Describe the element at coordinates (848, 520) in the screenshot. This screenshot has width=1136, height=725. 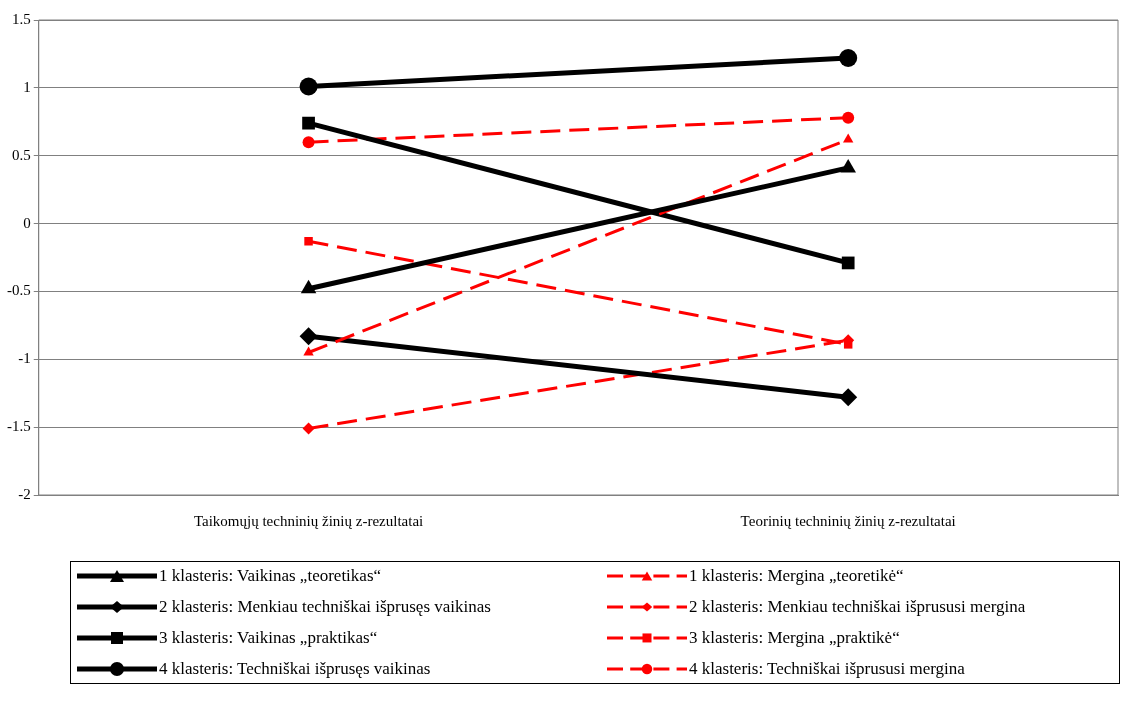
I see `x-tick-label: Teorinių techninių žinių z-rezultatai` at that location.